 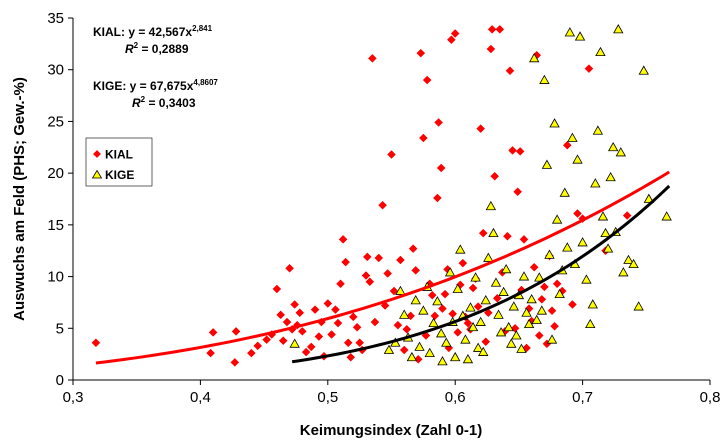 What do you see at coordinates (153, 31) in the screenshot?
I see `kial-equation: KIAL: y = 42,567x2,841` at bounding box center [153, 31].